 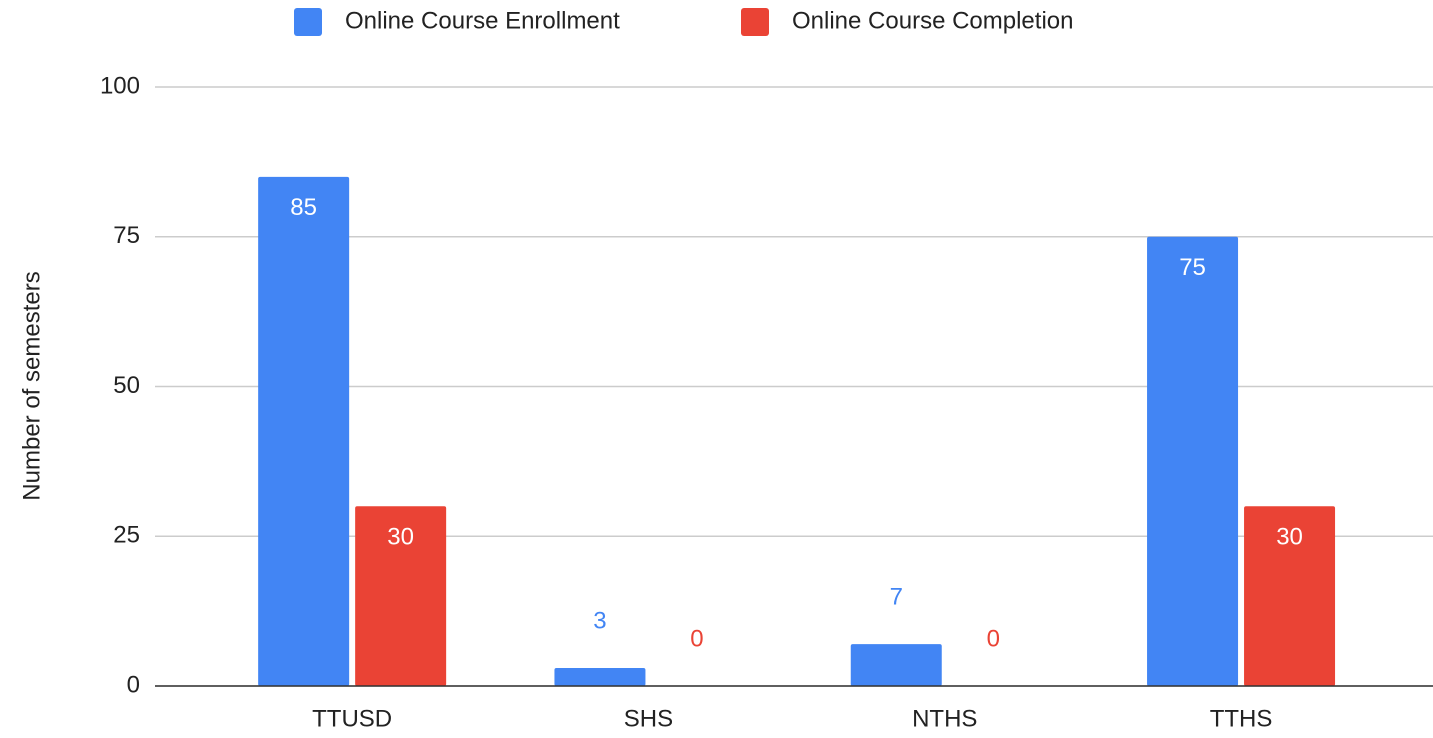 What do you see at coordinates (932, 20) in the screenshot?
I see `legend-label: Online Course Completion` at bounding box center [932, 20].